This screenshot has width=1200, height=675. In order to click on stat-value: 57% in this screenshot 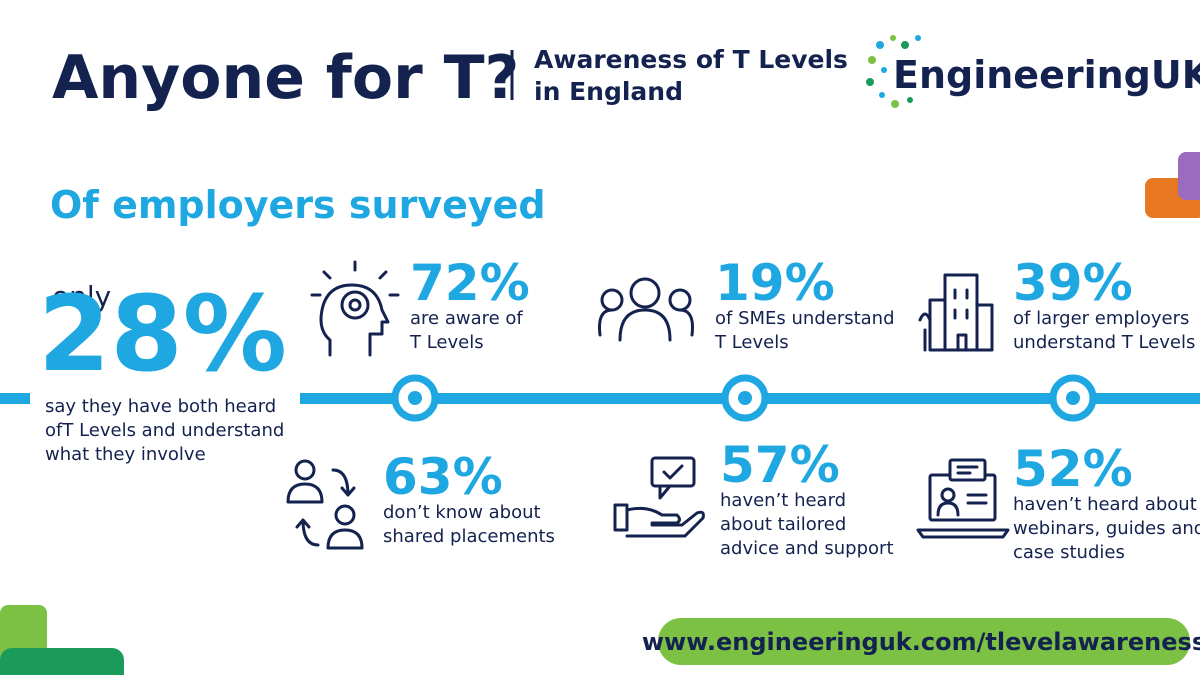, I will do `click(780, 465)`.